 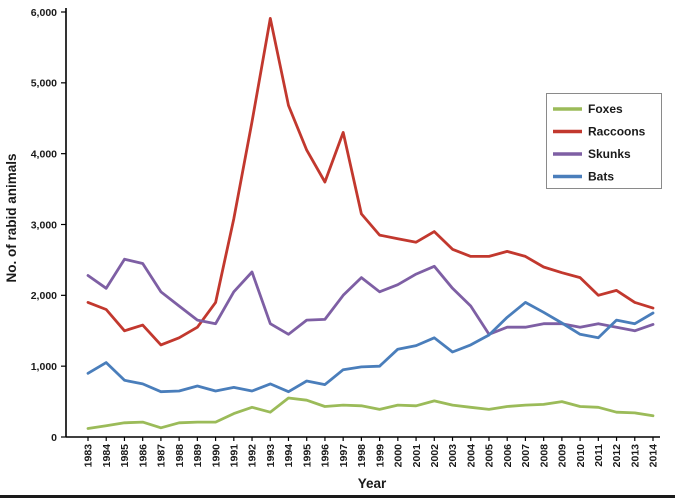 I want to click on x-tick-label: 2002, so click(x=435, y=456).